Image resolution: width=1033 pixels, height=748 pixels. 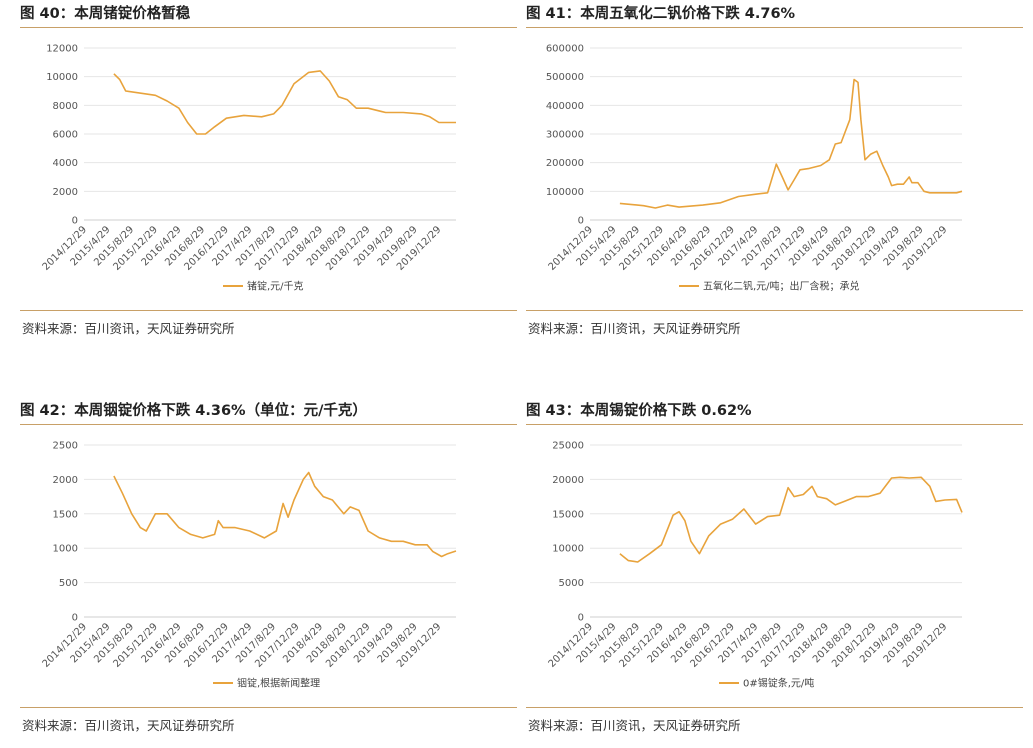 What do you see at coordinates (639, 411) in the screenshot?
I see `chart-title: 图 43：本周锡锭价格下跌 0.62%` at bounding box center [639, 411].